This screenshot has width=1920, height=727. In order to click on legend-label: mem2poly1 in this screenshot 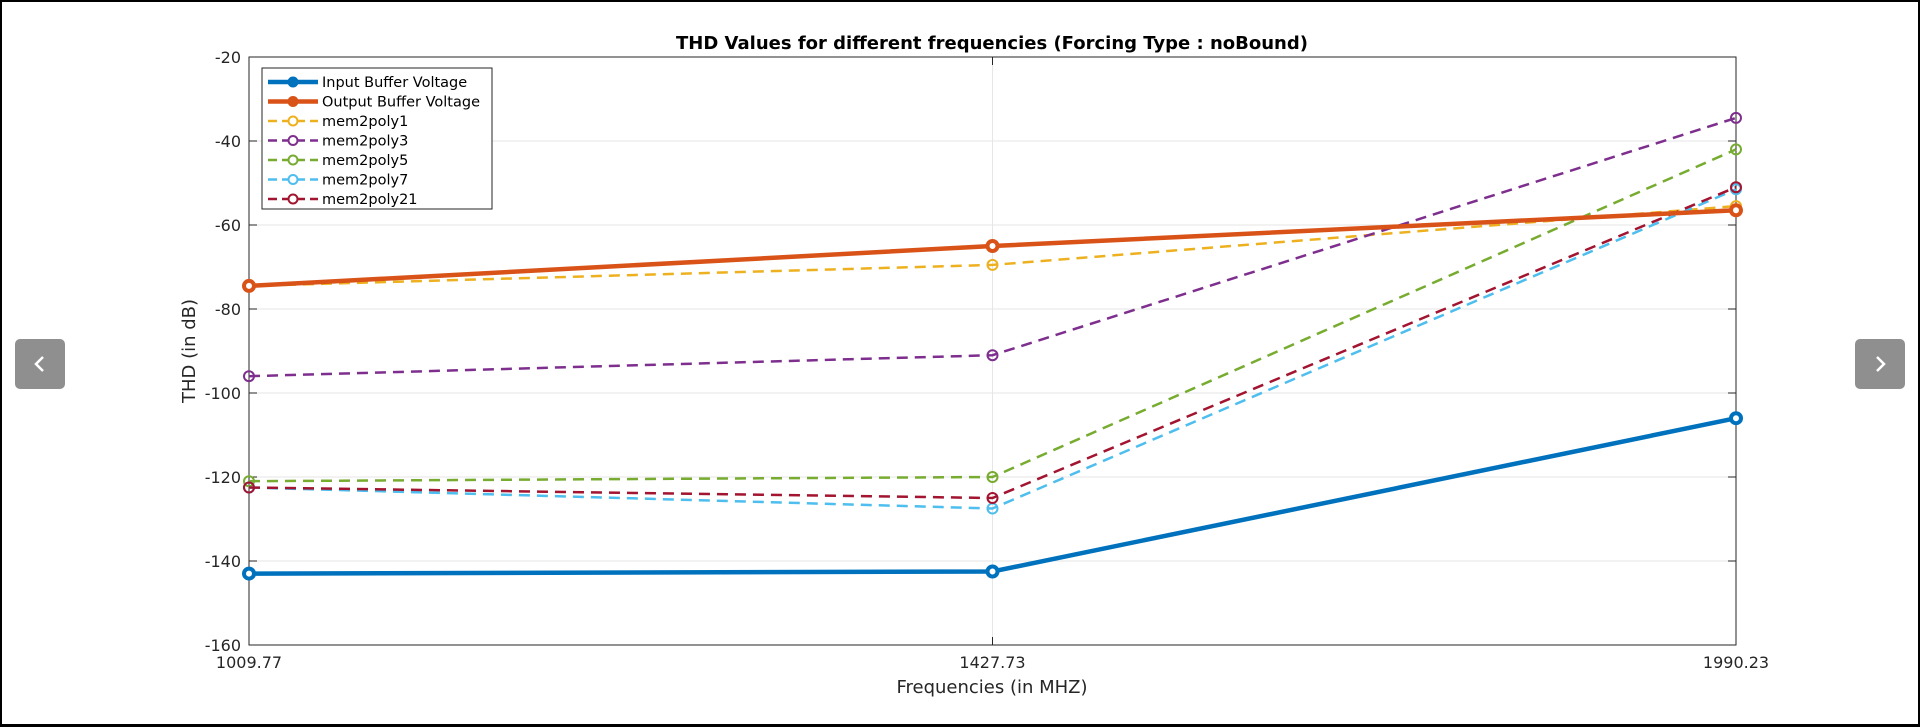, I will do `click(365, 122)`.